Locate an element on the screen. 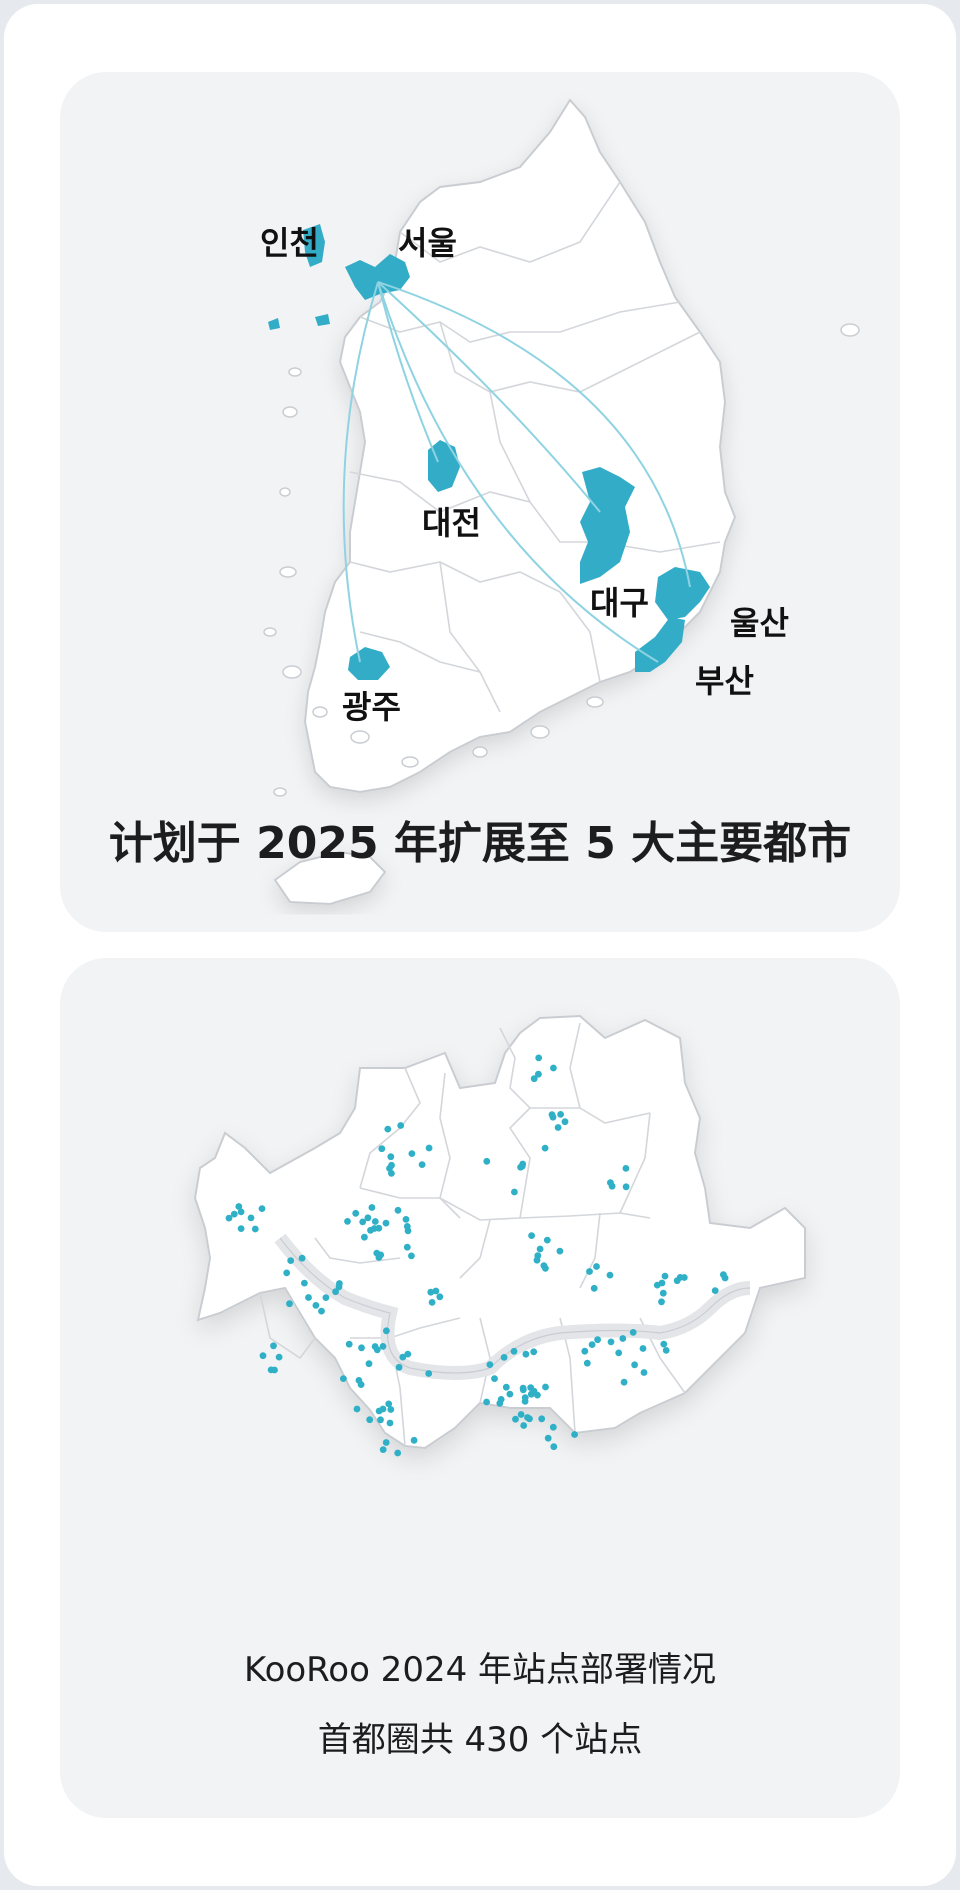 The height and width of the screenshot is (1890, 960). highlighted-cities is located at coordinates (489, 452).